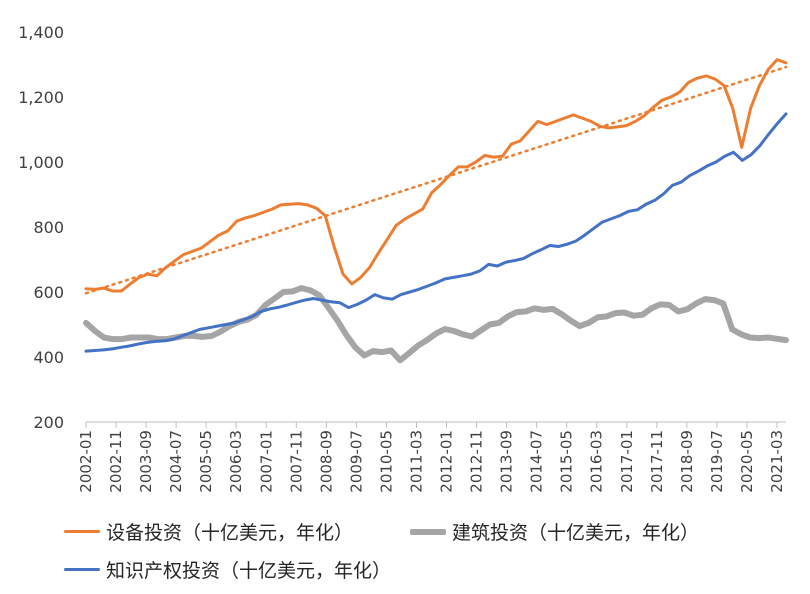 The width and height of the screenshot is (810, 594). Describe the element at coordinates (41, 97) in the screenshot. I see `y-tick-label: 1,200` at that location.